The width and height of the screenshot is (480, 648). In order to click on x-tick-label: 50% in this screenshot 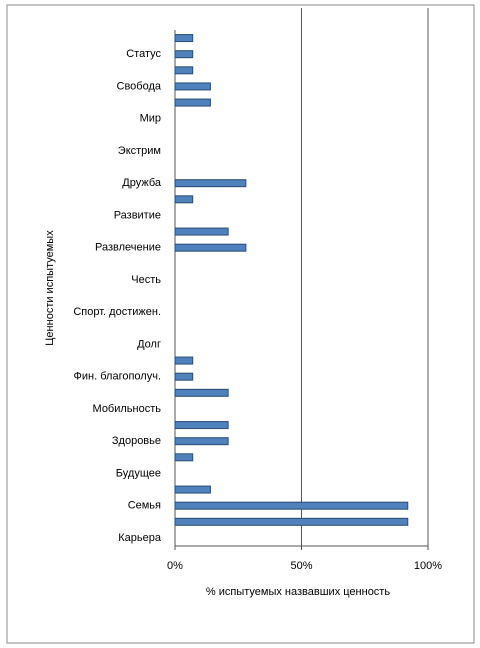, I will do `click(301, 566)`.